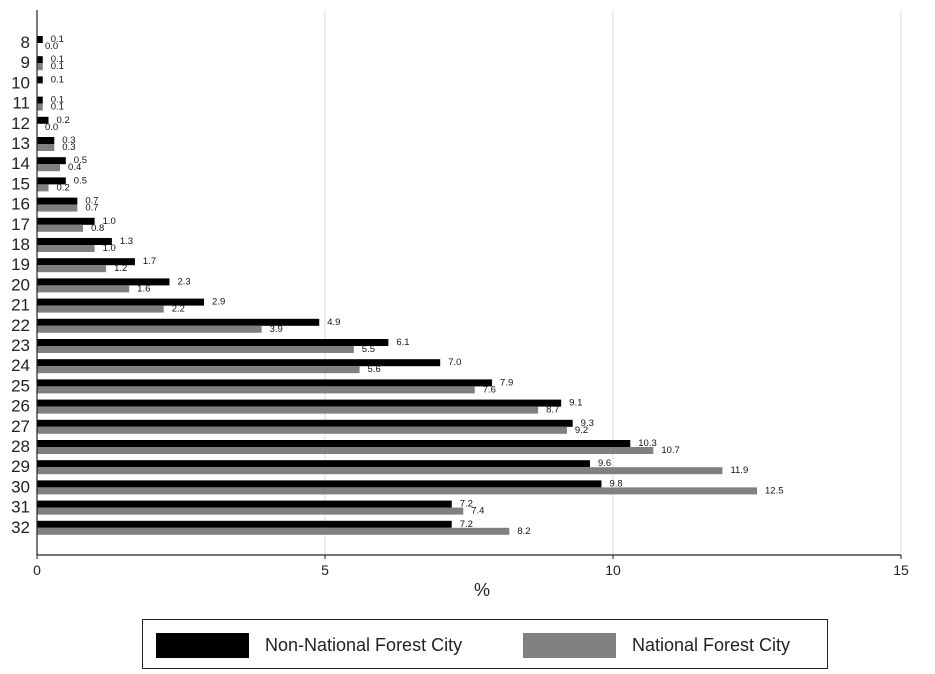 The image size is (935, 674). What do you see at coordinates (202, 645) in the screenshot?
I see `legend-swatch-non-national` at bounding box center [202, 645].